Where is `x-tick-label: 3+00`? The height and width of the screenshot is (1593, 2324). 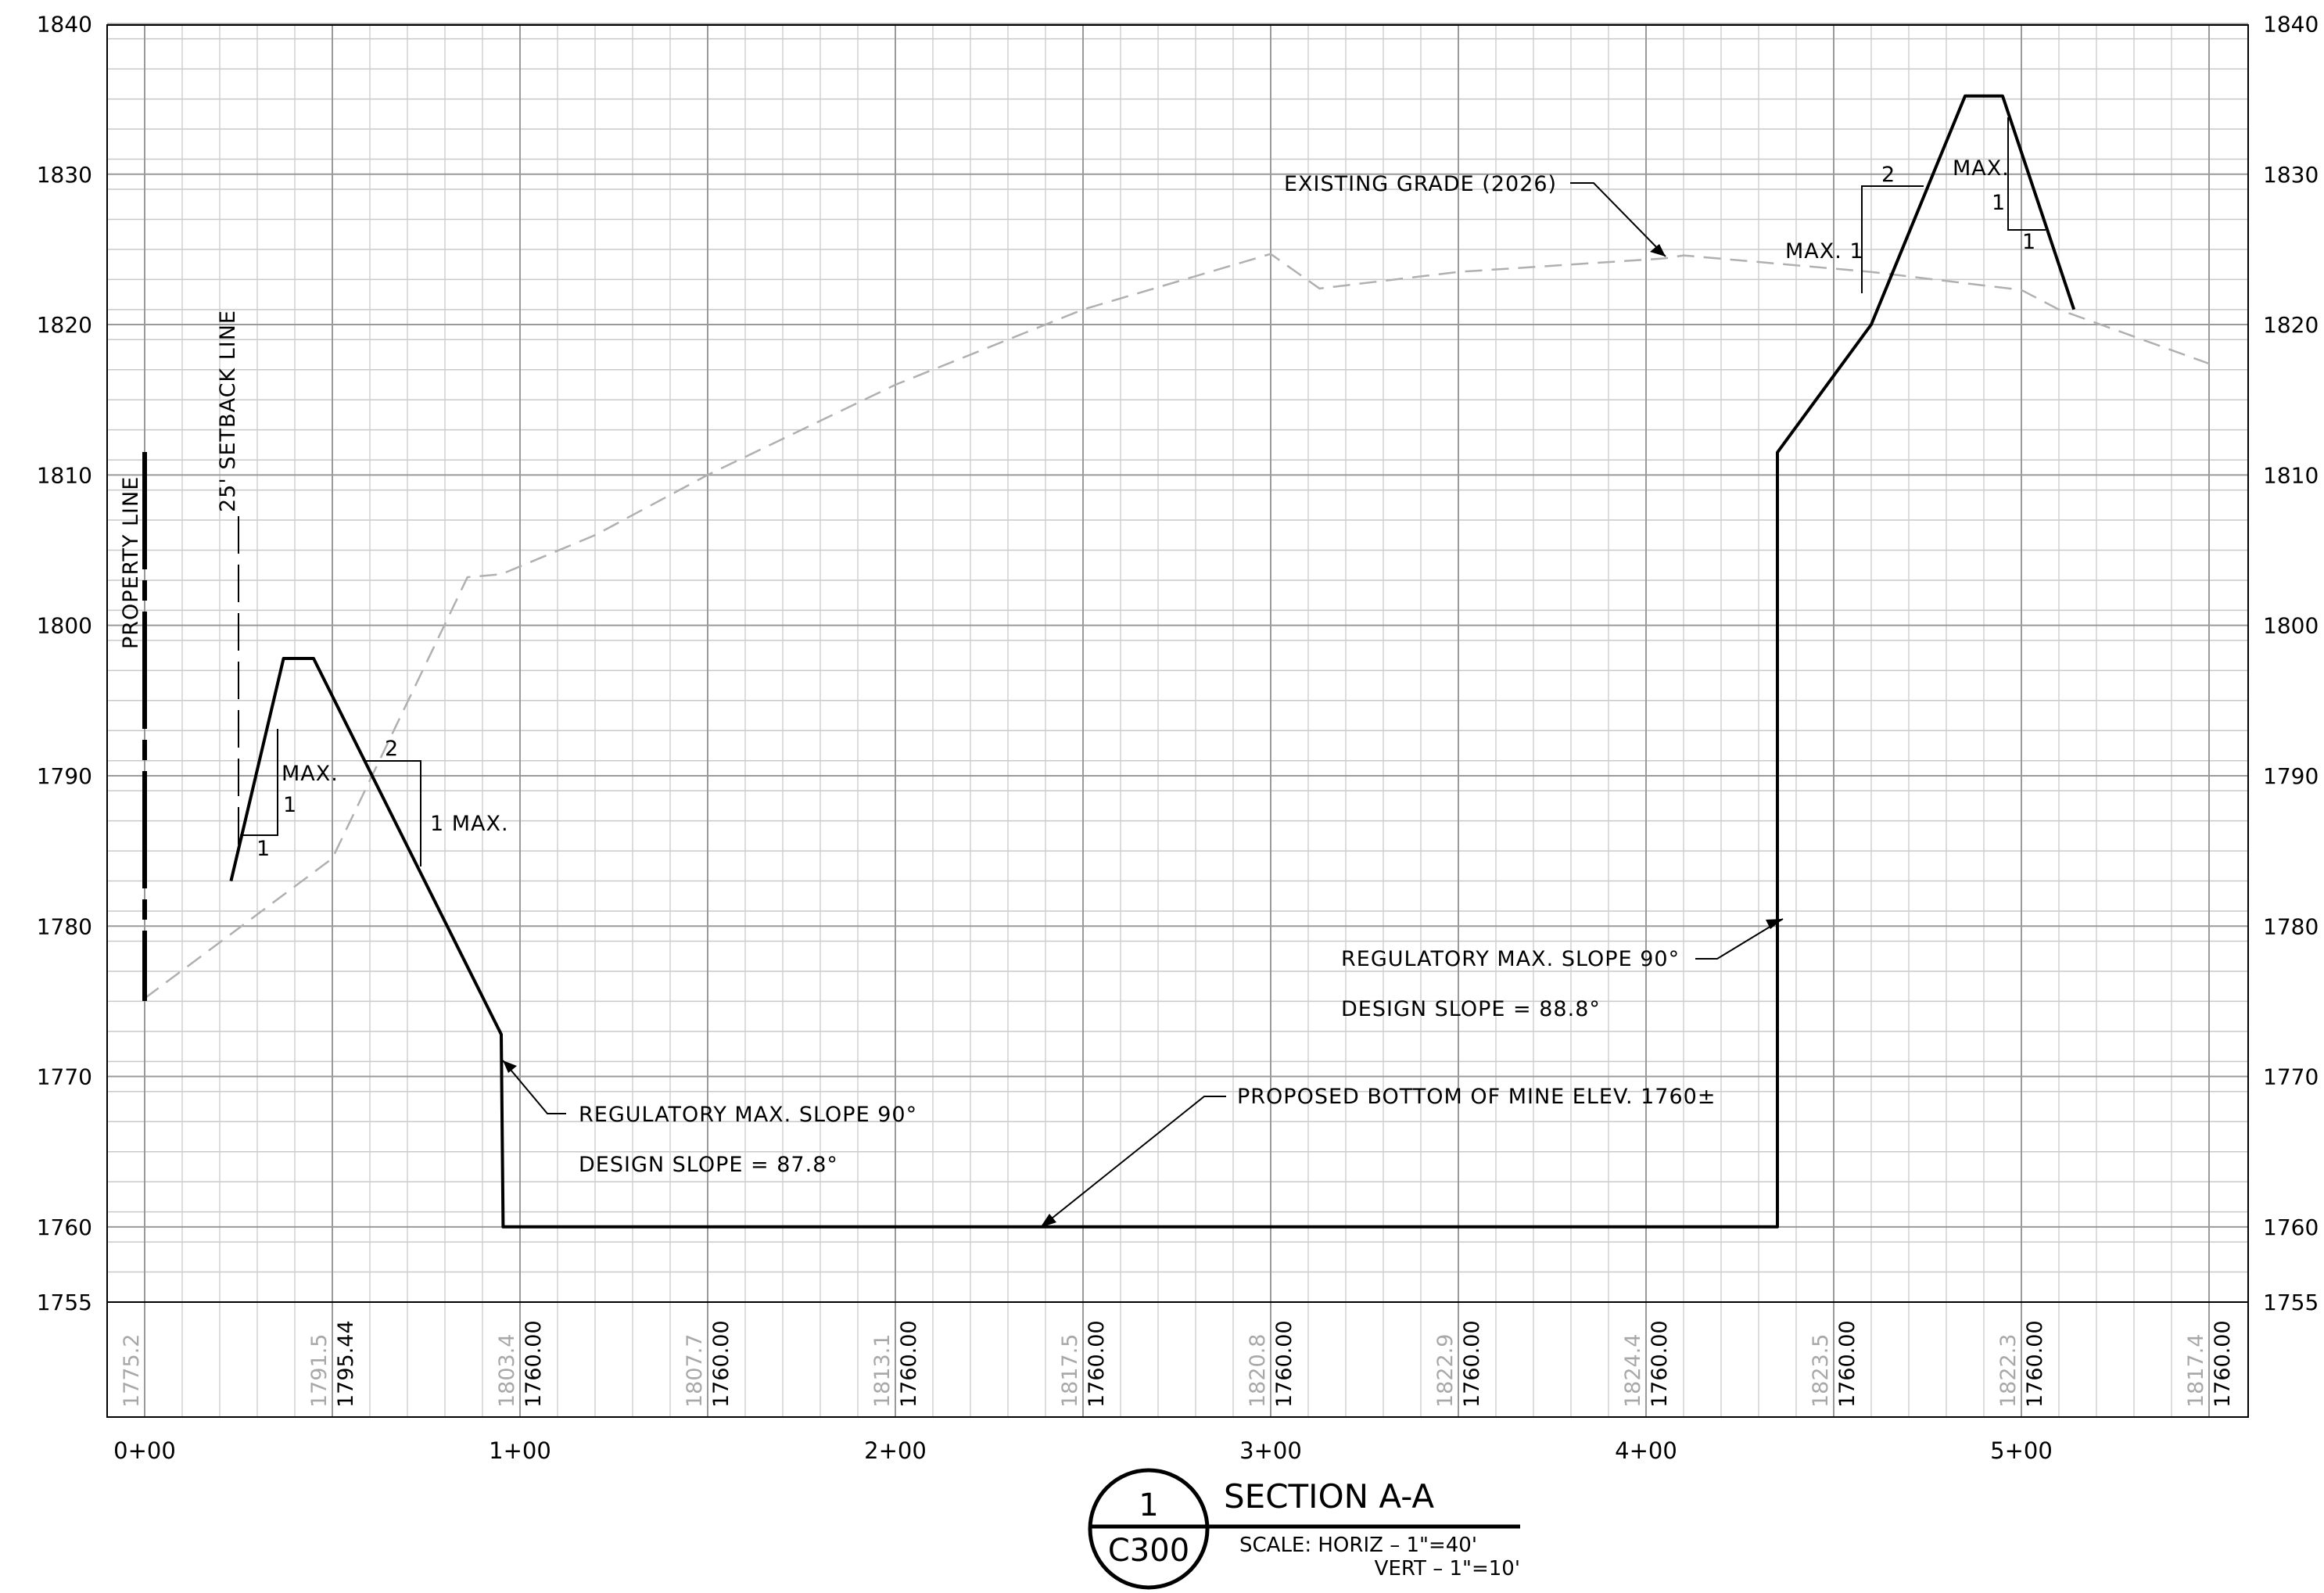
x-tick-label: 3+00 is located at coordinates (1270, 1450).